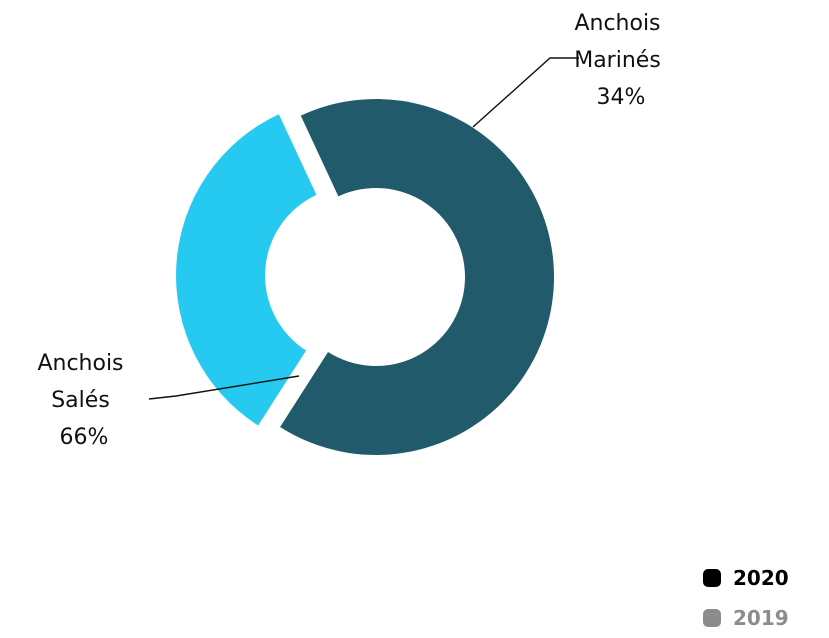 This screenshot has width=829, height=638. I want to click on legend-swatch-2019, so click(712, 618).